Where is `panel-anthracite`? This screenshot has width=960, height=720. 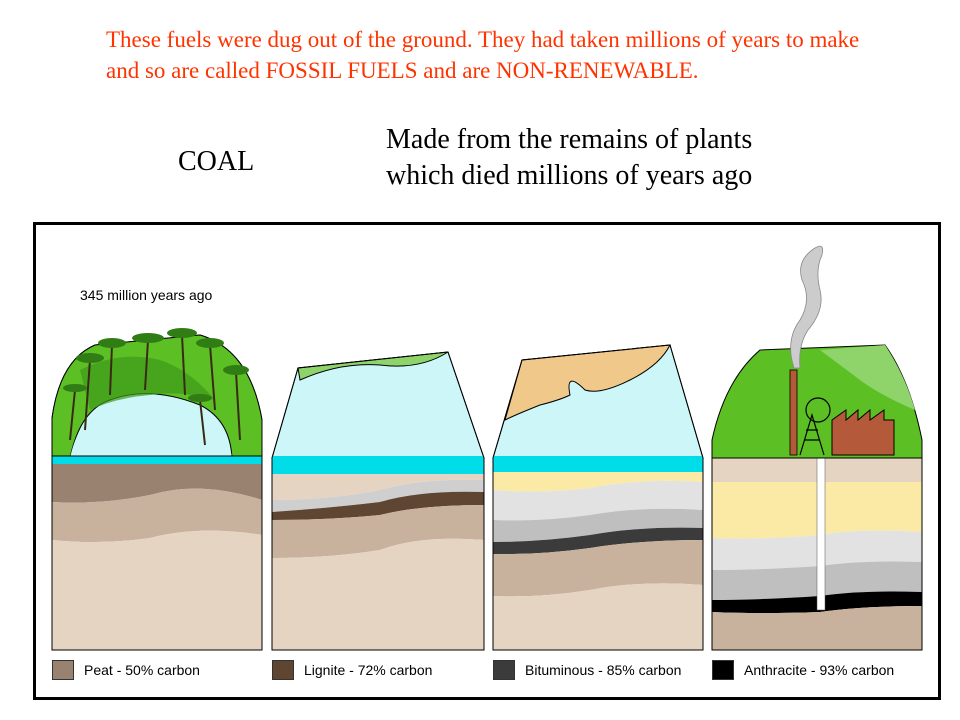
panel-anthracite is located at coordinates (817, 448).